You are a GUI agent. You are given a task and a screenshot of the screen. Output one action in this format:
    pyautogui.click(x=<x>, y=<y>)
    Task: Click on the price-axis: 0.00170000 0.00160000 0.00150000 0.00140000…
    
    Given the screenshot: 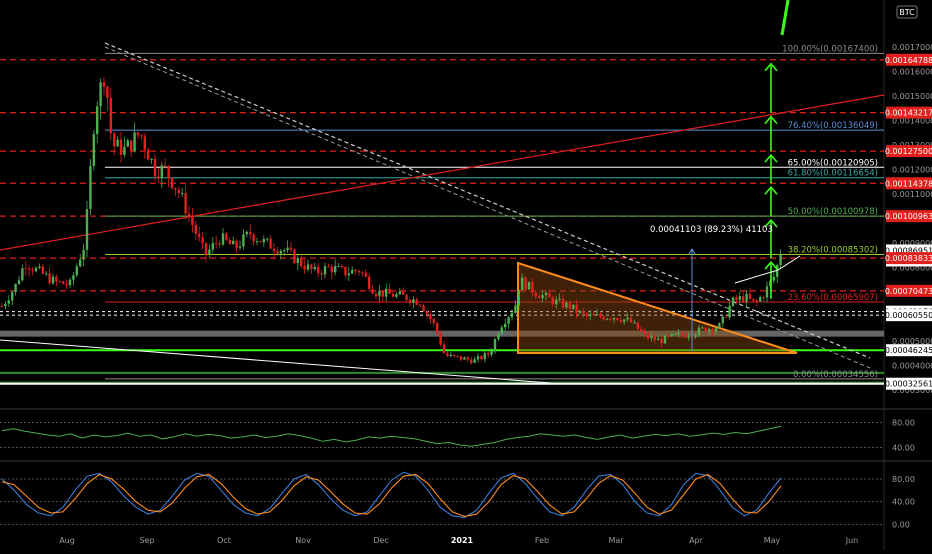 What is the action you would take?
    pyautogui.click(x=908, y=200)
    